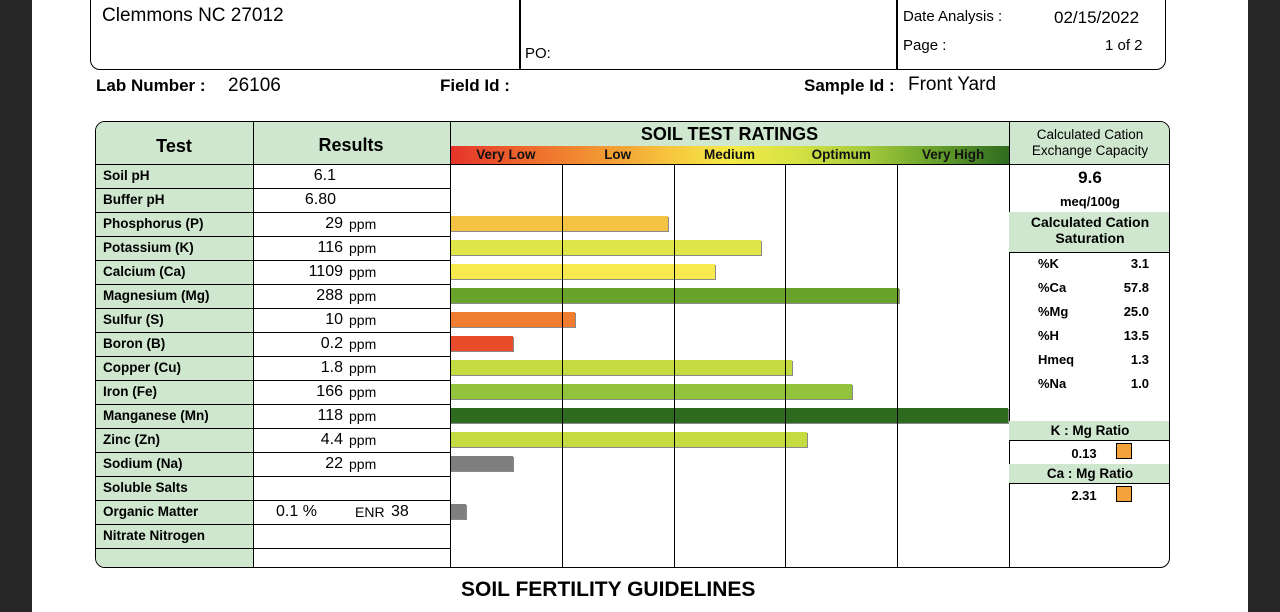  I want to click on lab-number-value: 26106, so click(254, 85).